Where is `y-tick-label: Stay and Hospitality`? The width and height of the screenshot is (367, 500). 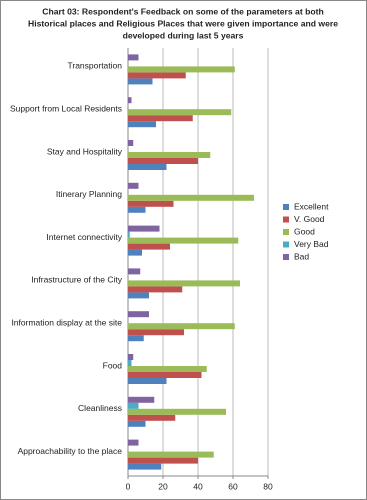 y-tick-label: Stay and Hospitality is located at coordinates (85, 151).